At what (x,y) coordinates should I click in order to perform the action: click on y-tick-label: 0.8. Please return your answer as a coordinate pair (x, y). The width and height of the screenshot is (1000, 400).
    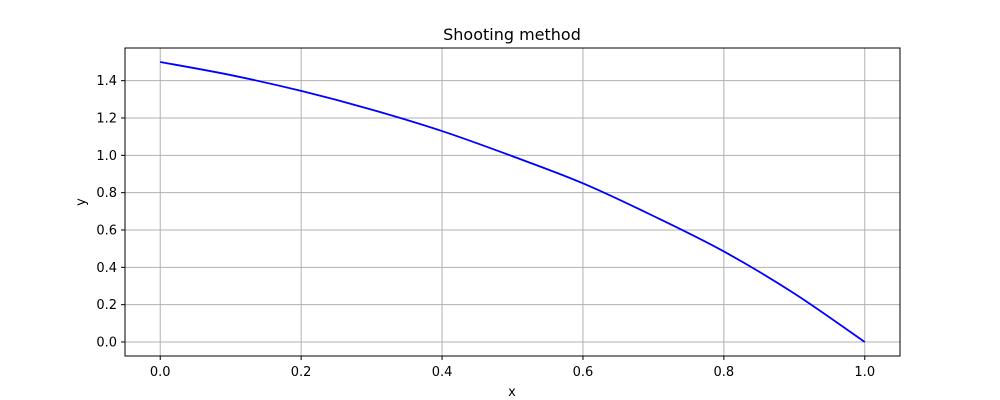
    Looking at the image, I should click on (106, 193).